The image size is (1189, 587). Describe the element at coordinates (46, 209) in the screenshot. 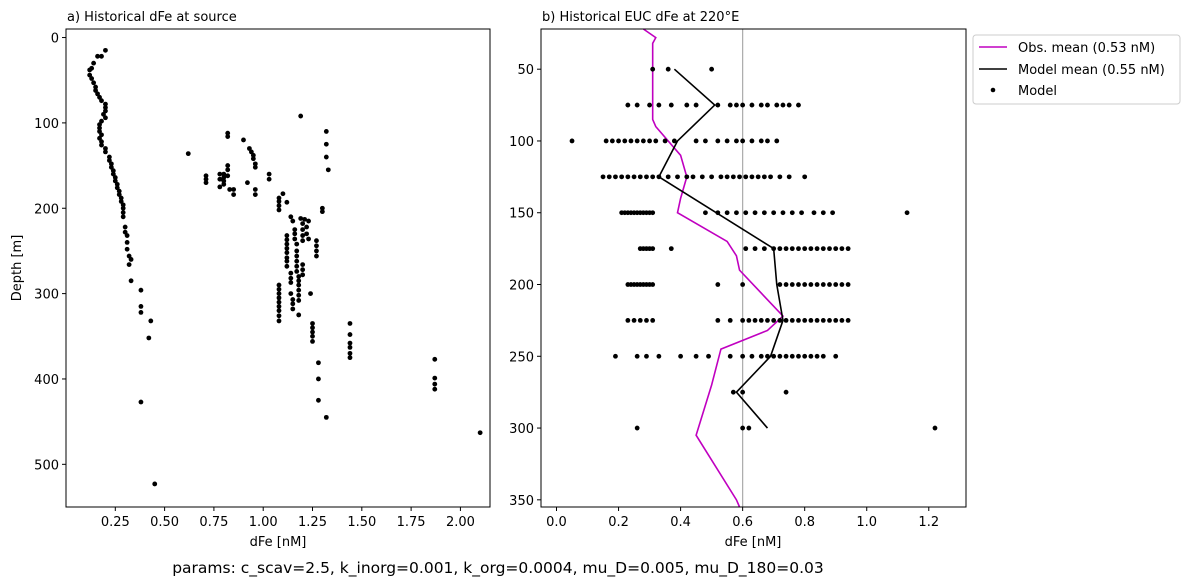

I see `panel-a-y-tick-label: 200` at that location.